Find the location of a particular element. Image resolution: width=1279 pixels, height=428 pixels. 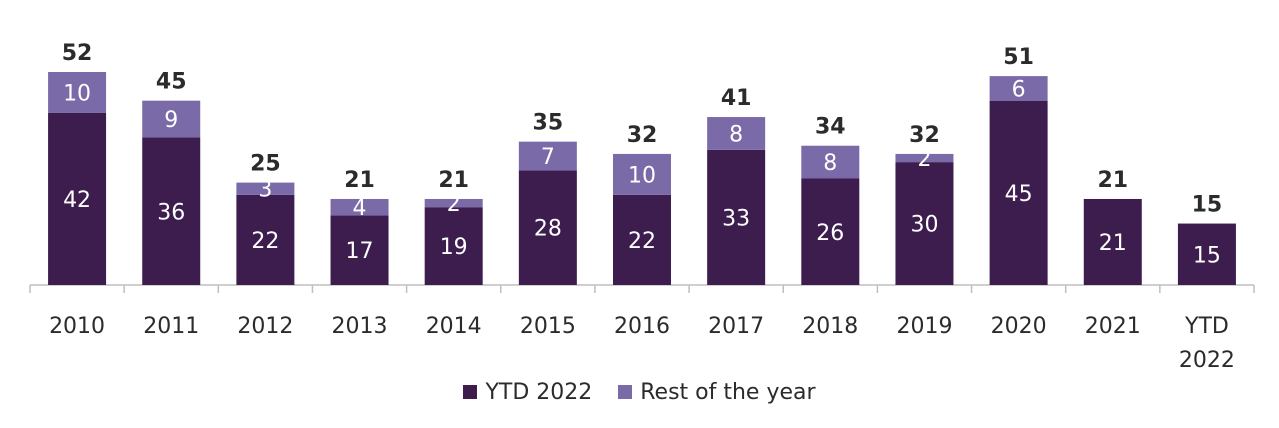

total-label: 45 is located at coordinates (171, 82).